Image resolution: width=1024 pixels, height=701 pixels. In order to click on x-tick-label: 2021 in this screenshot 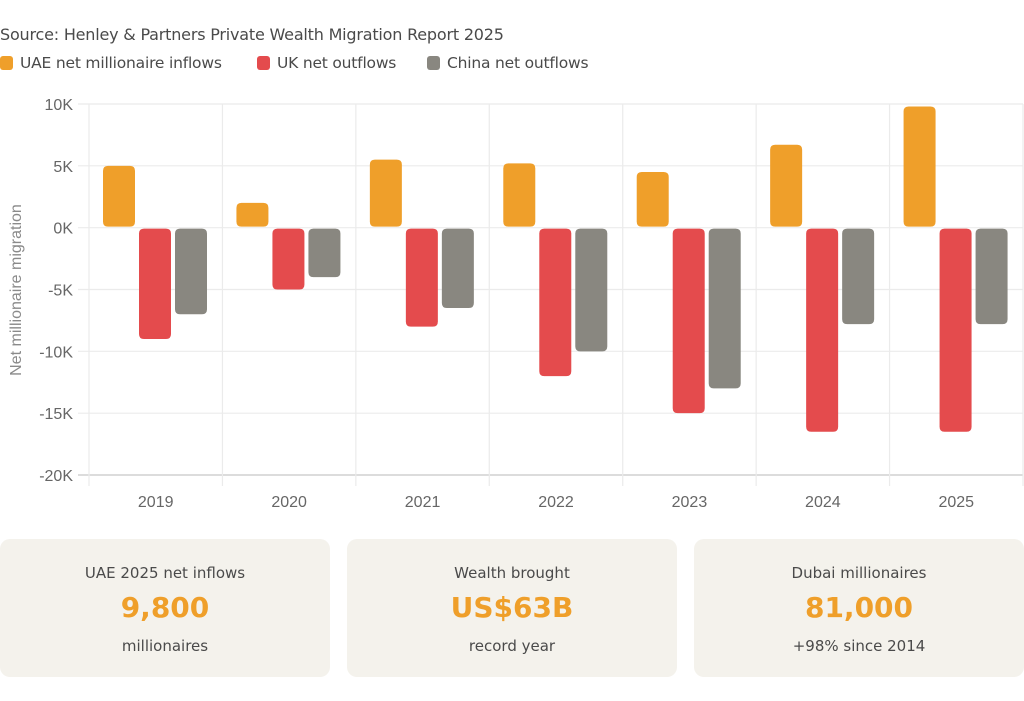, I will do `click(423, 502)`.